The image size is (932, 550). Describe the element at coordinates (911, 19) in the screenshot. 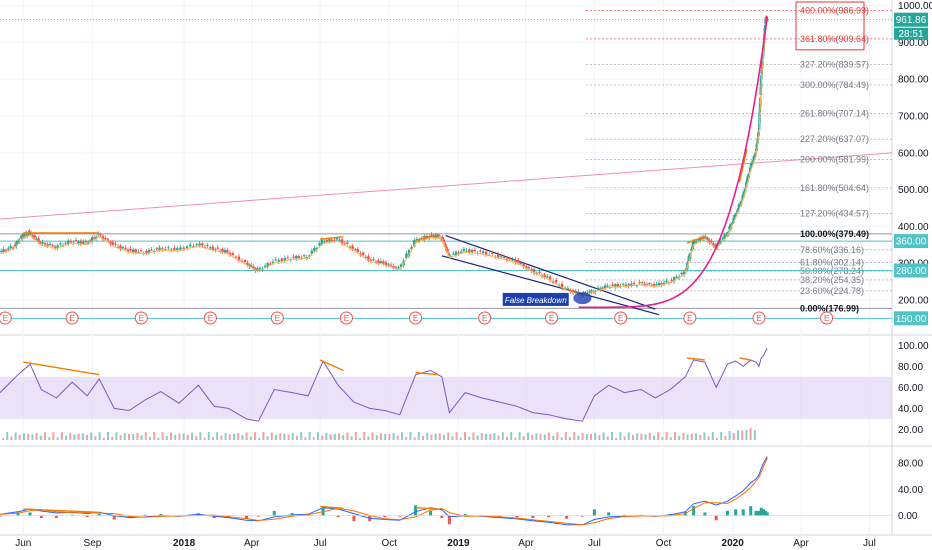

I see `last-price-badge` at that location.